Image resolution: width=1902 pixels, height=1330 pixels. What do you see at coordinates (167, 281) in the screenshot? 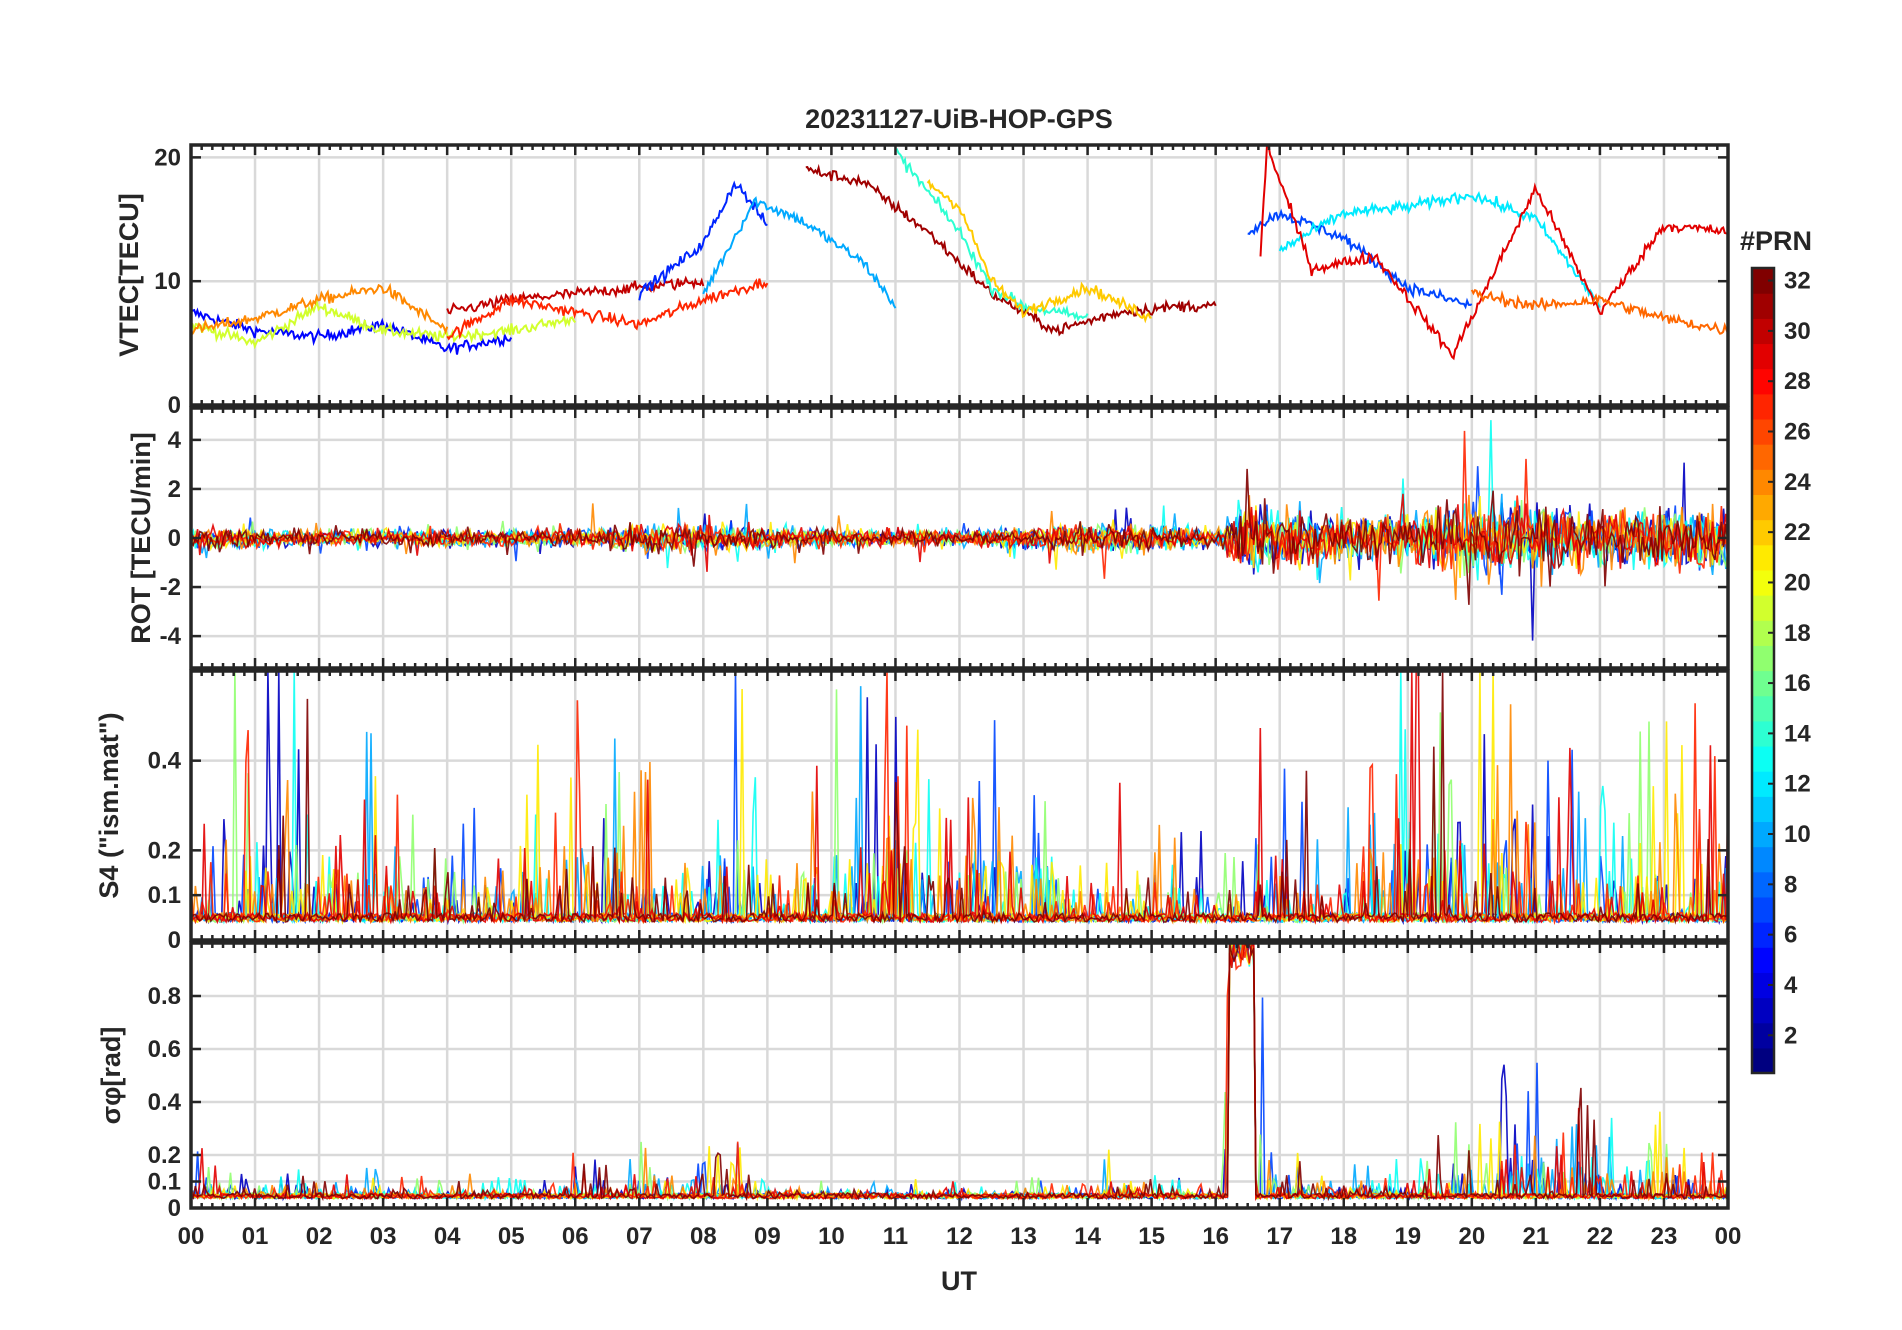
I see `y-tick-label: 10` at bounding box center [167, 281].